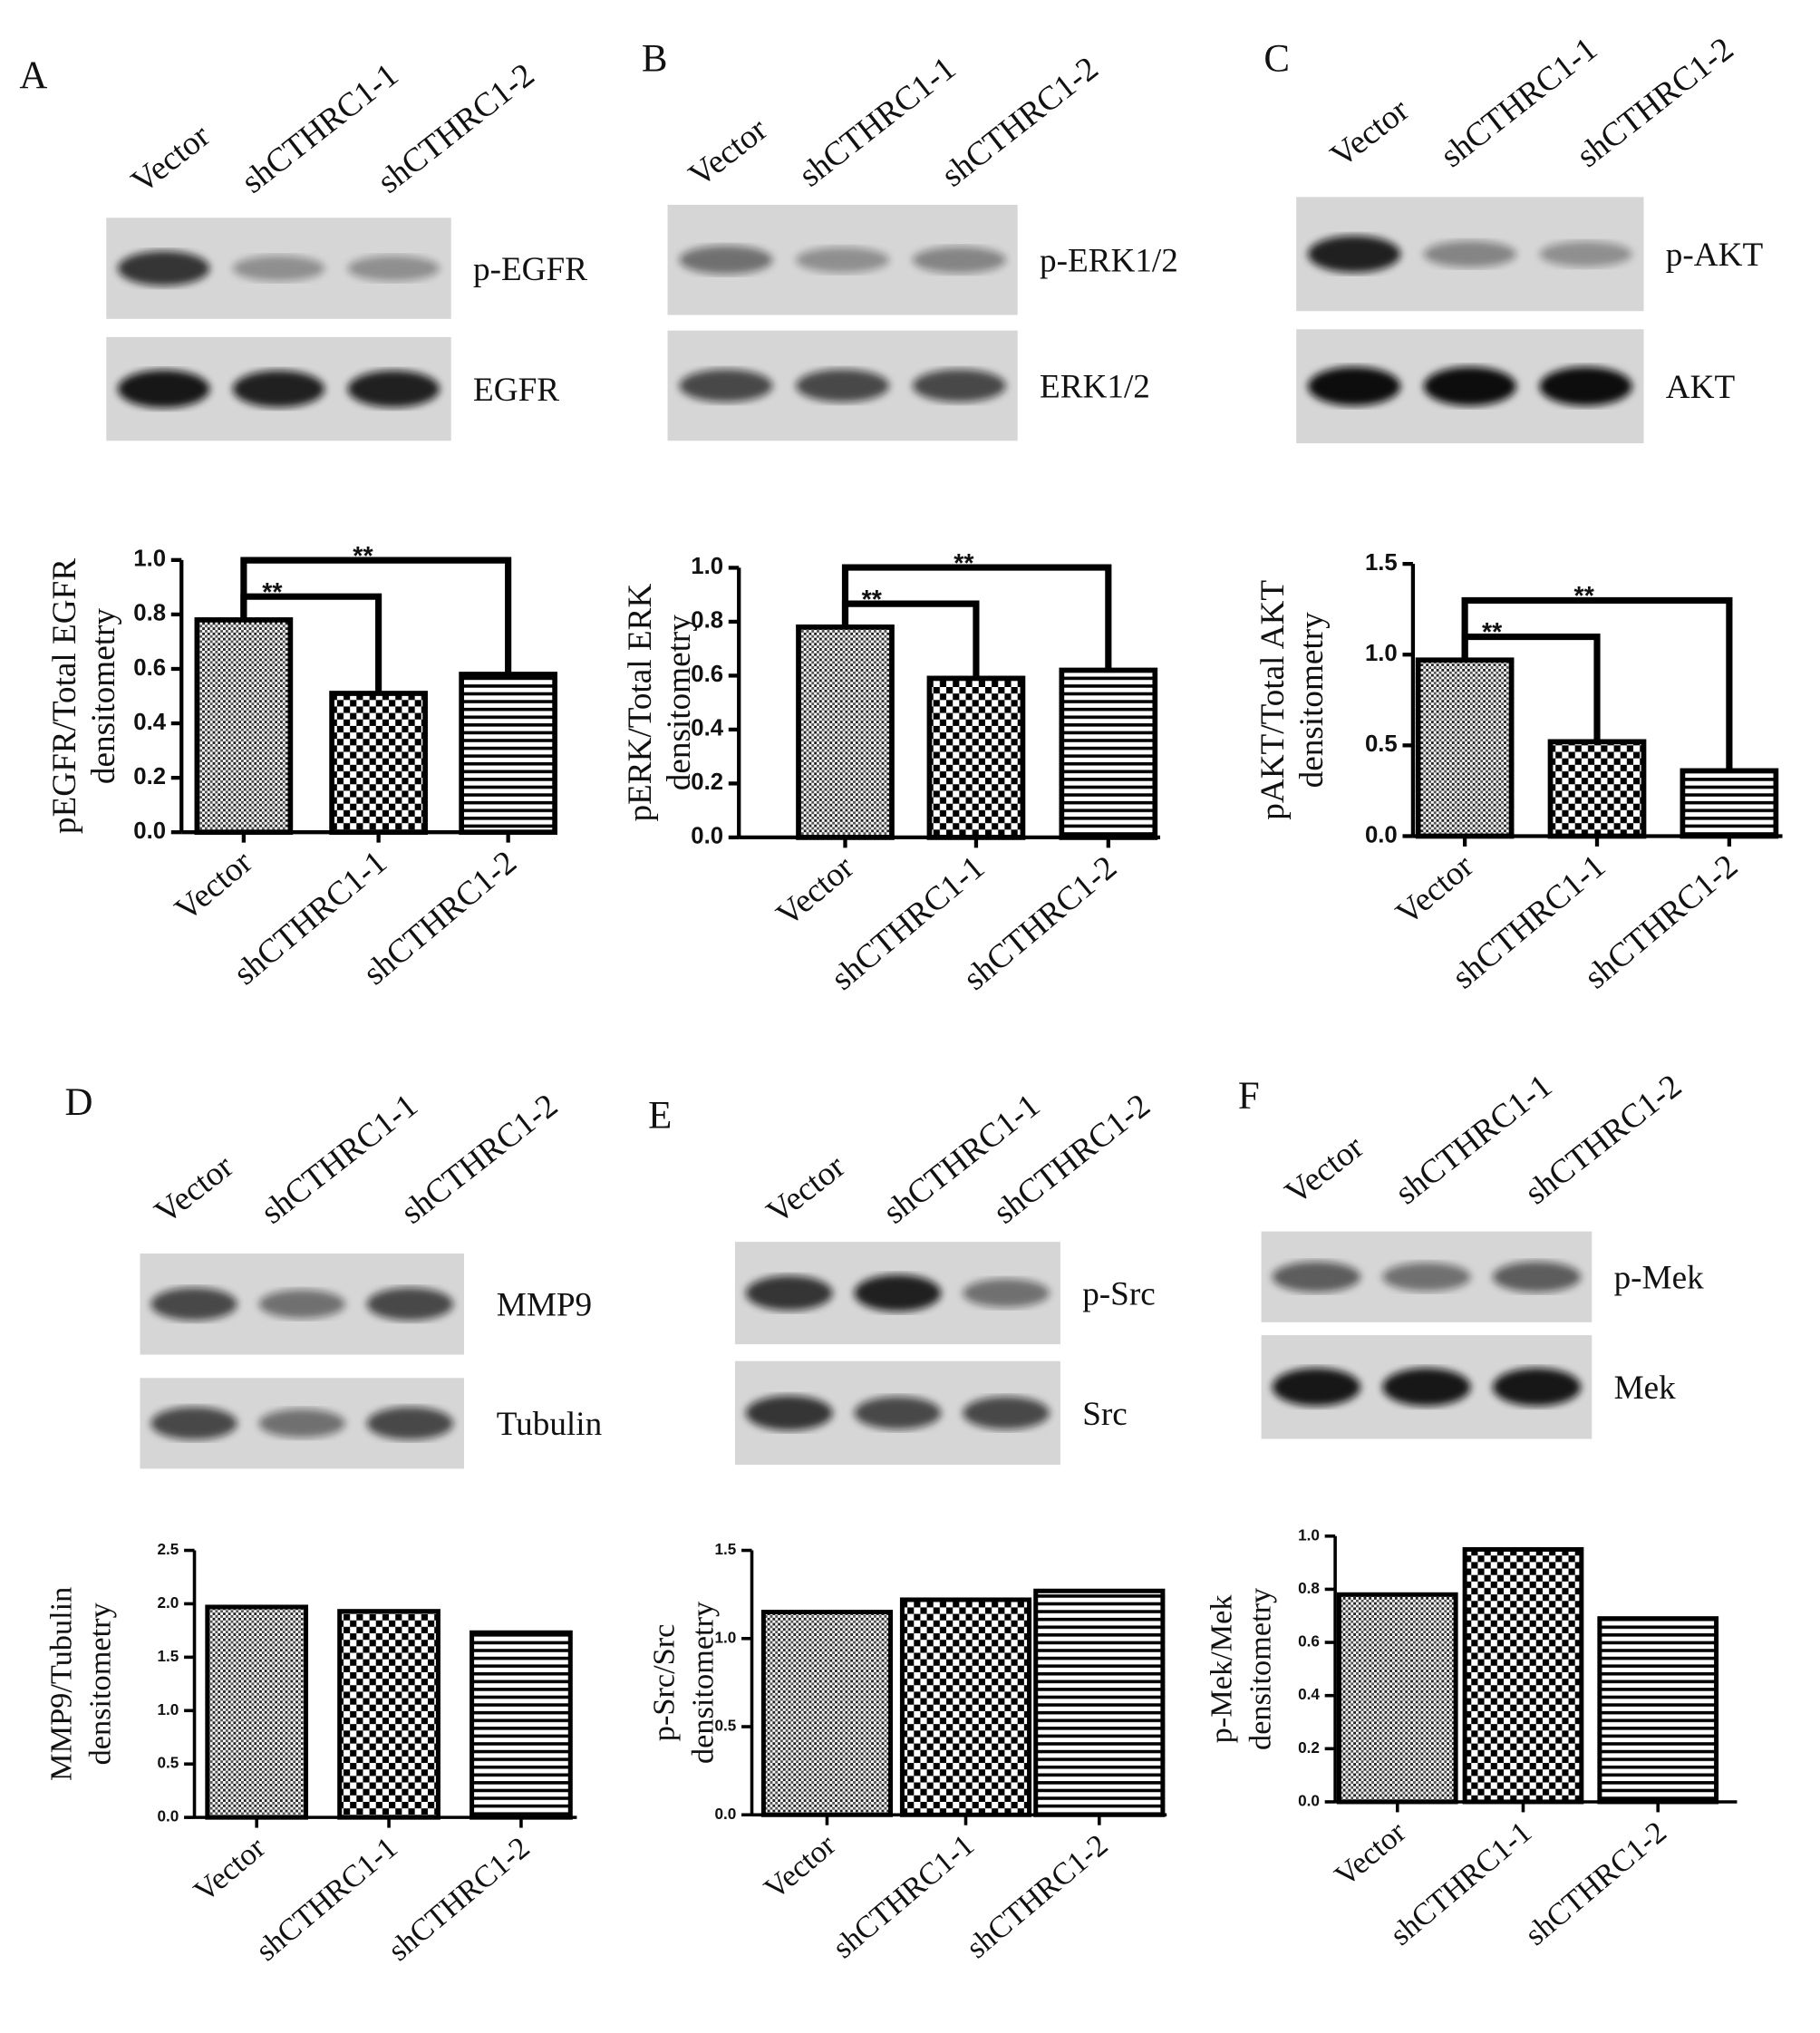 The height and width of the screenshot is (2033, 1820). What do you see at coordinates (544, 1305) in the screenshot?
I see `blot-label: MMP9` at bounding box center [544, 1305].